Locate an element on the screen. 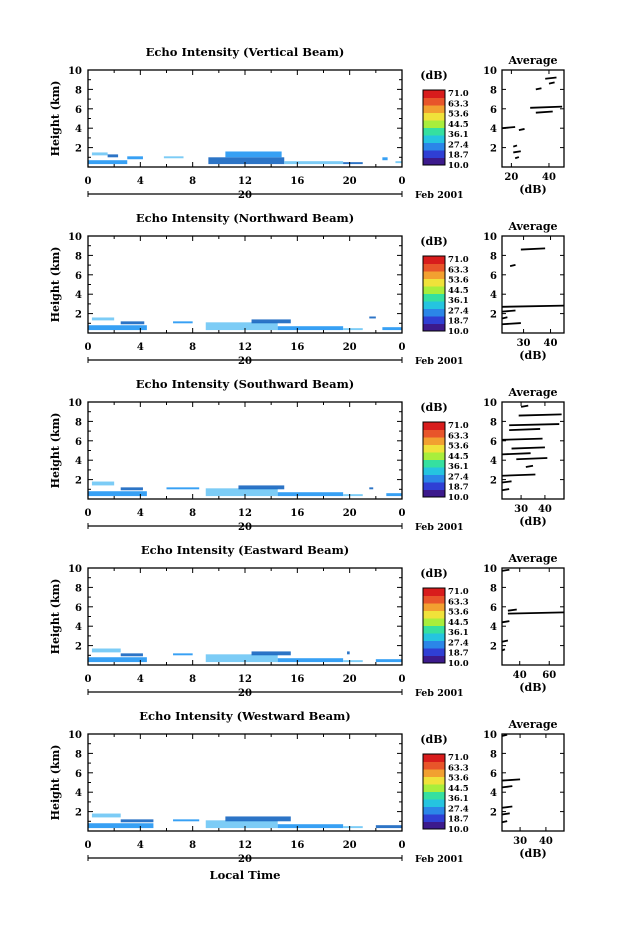  average-y-tick-label: 8 is located at coordinates (493, 588).